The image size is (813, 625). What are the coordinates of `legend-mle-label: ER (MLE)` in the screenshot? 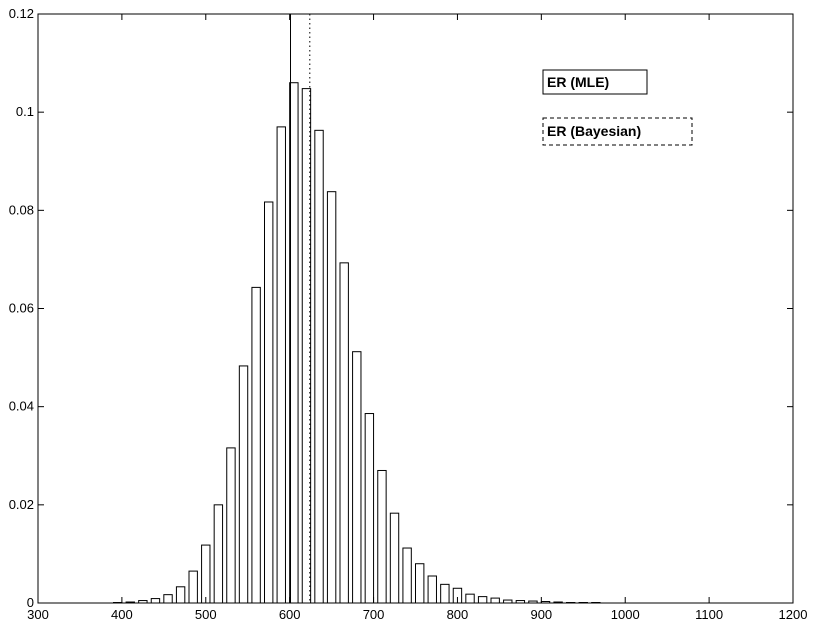 It's located at (578, 82).